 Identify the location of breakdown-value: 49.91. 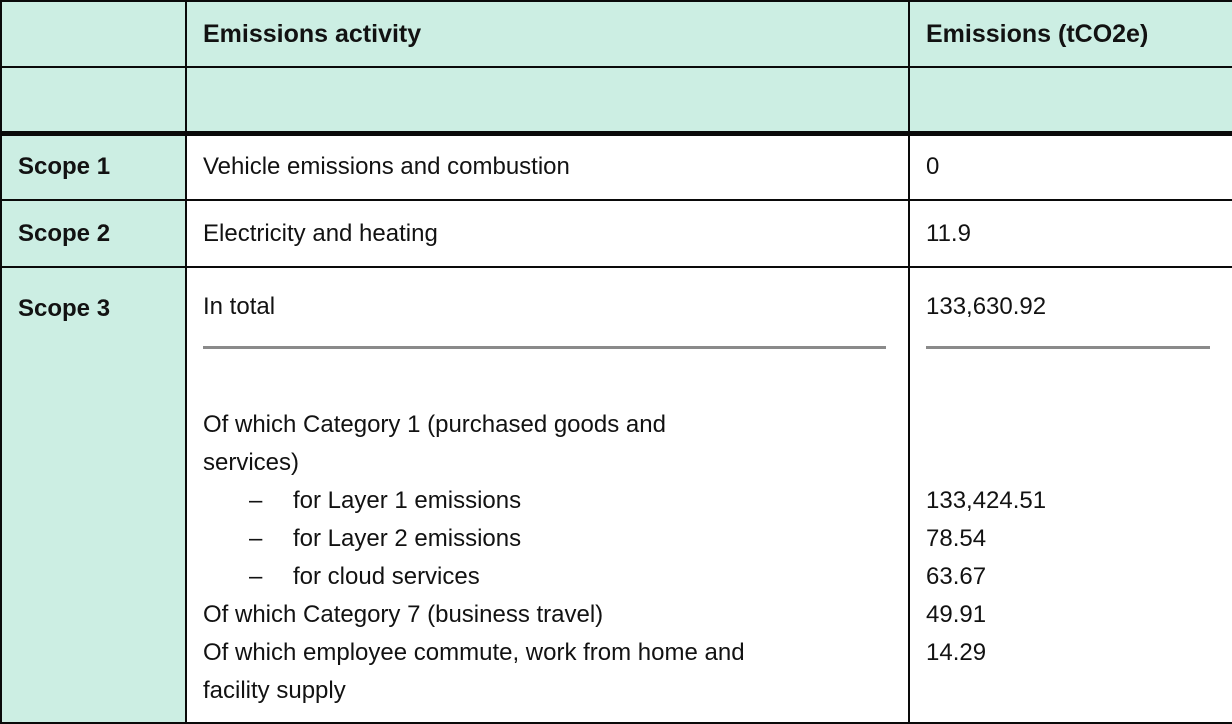
(956, 614).